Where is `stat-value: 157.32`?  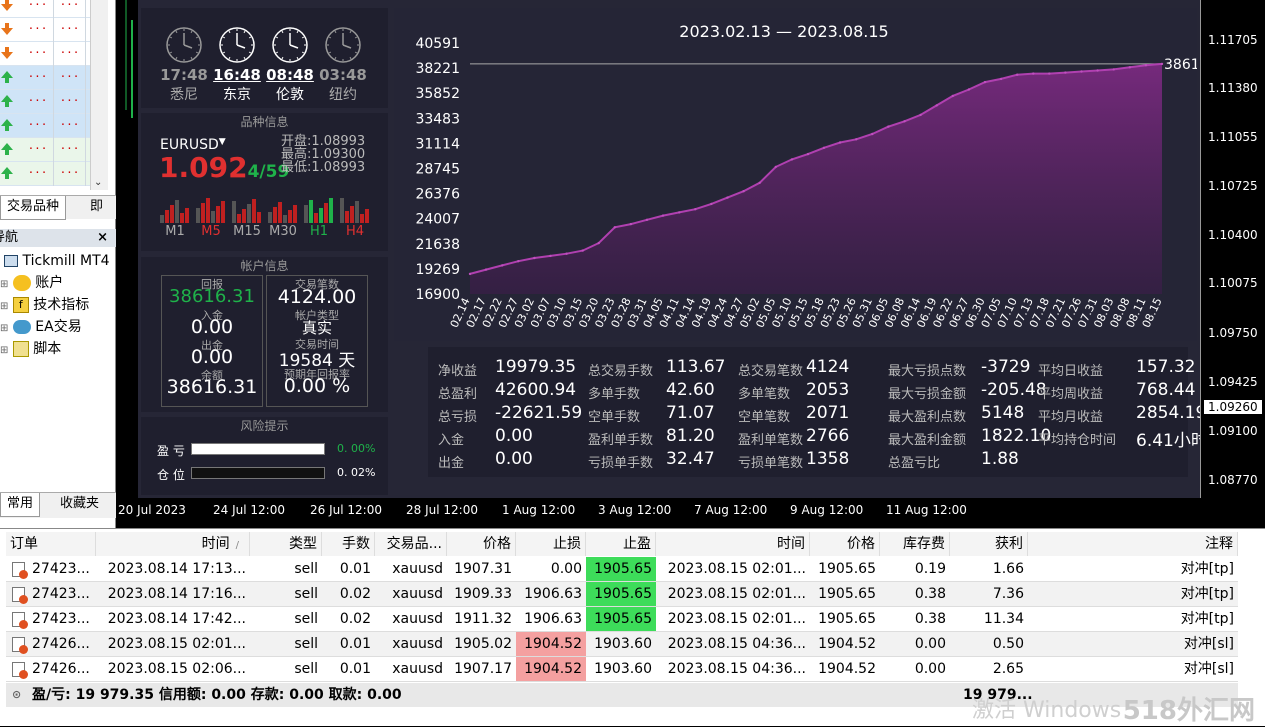
stat-value: 157.32 is located at coordinates (1165, 367).